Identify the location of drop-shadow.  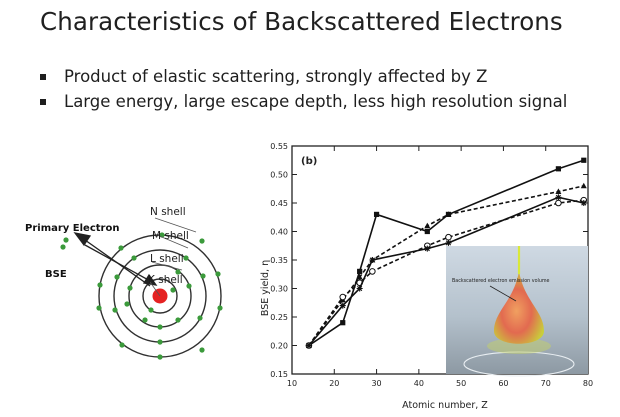
(519, 346).